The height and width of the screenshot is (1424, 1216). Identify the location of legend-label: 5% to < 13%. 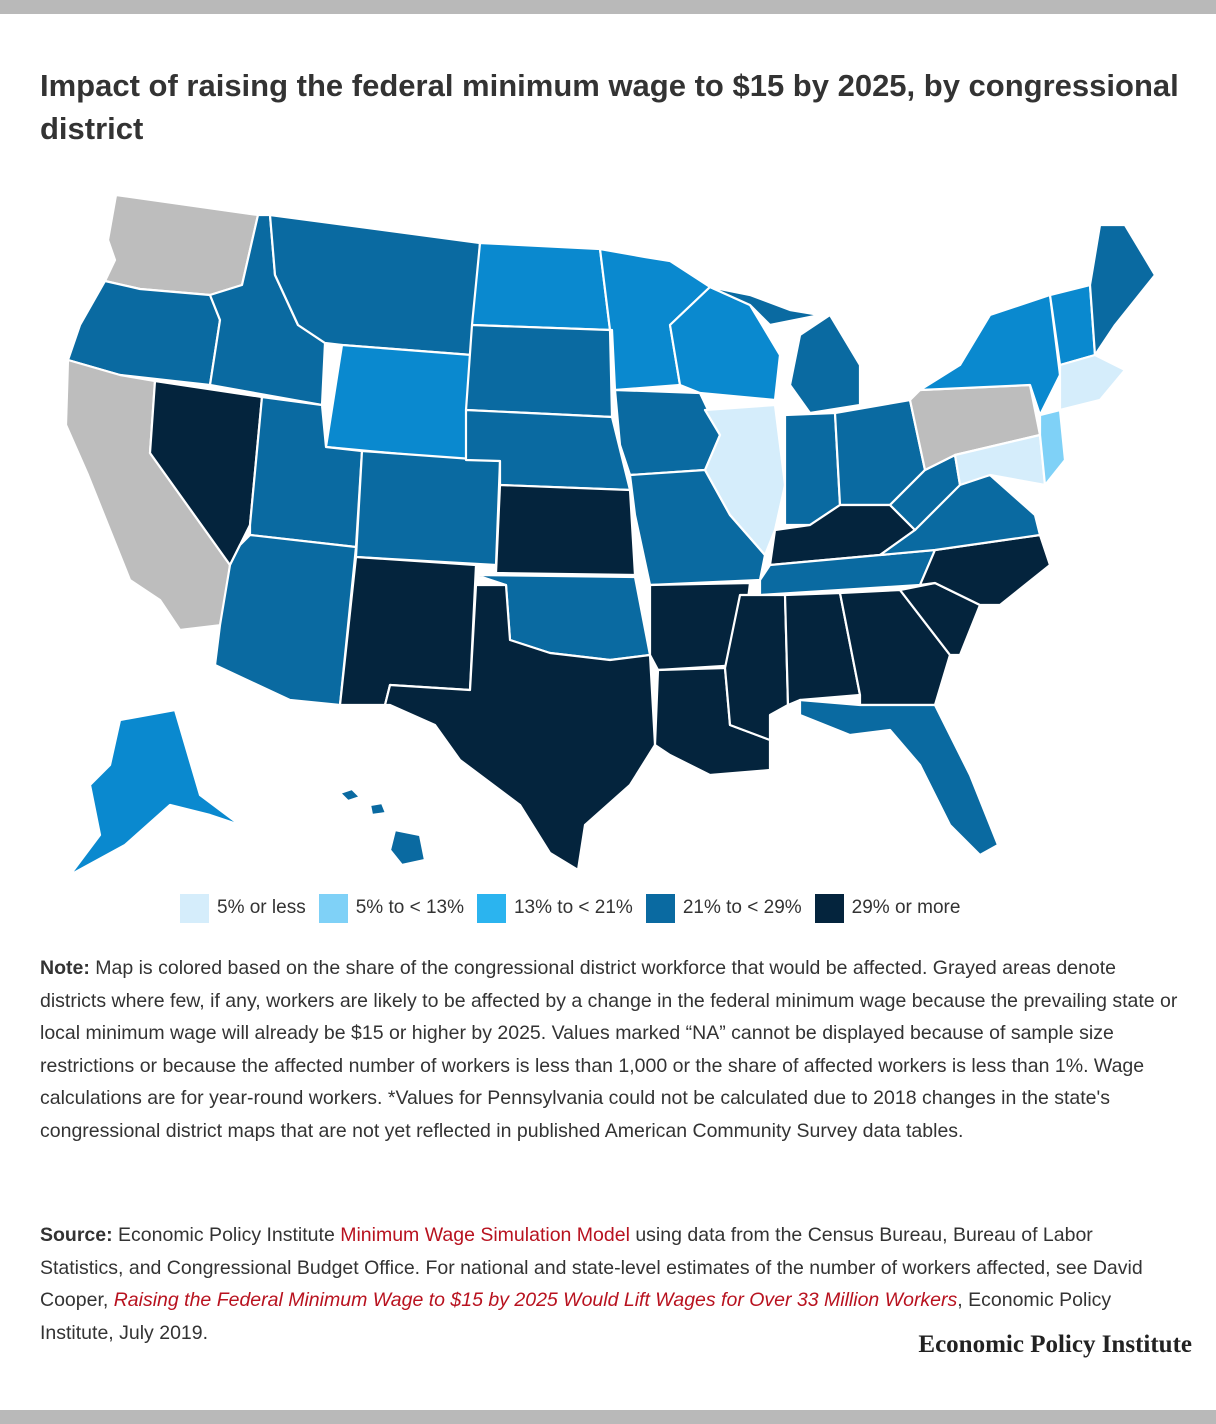
(409, 907).